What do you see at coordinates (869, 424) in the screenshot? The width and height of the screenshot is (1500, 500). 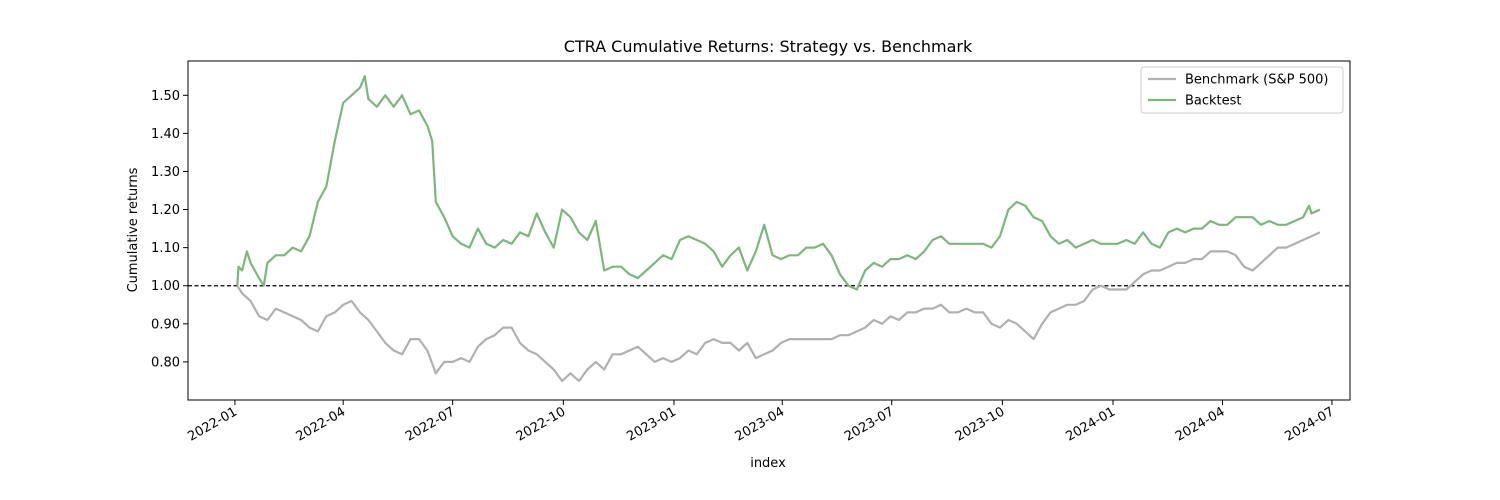 I see `x-tick-label: 2023-07` at bounding box center [869, 424].